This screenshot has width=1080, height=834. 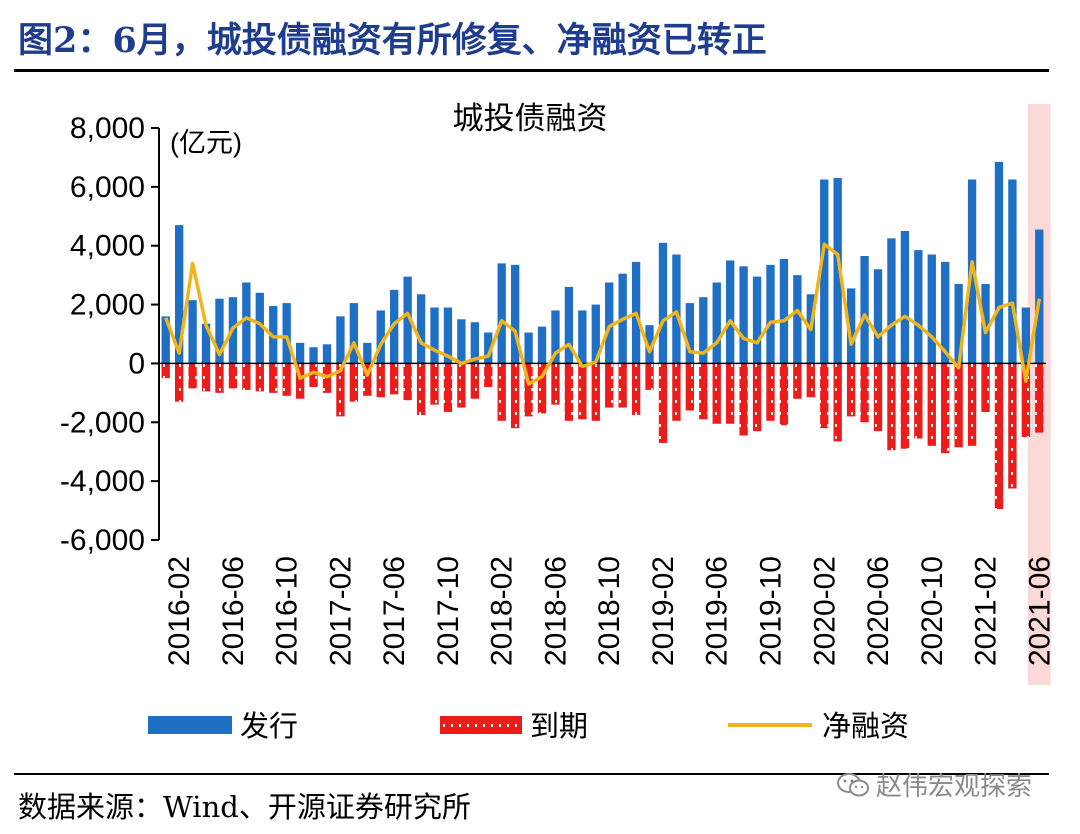 I want to click on unit-label: (亿元), so click(x=206, y=143).